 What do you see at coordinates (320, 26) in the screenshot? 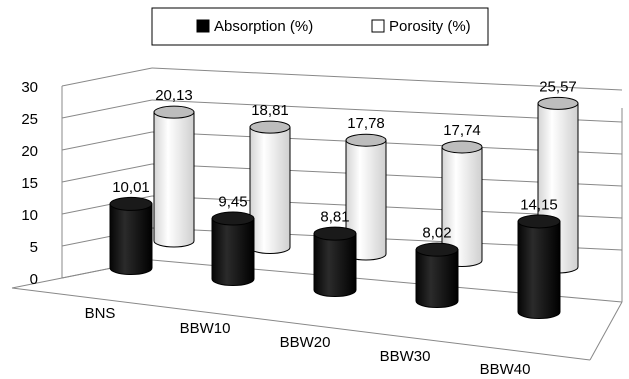
I see `legend: Absorption (%) Porosity (%)` at bounding box center [320, 26].